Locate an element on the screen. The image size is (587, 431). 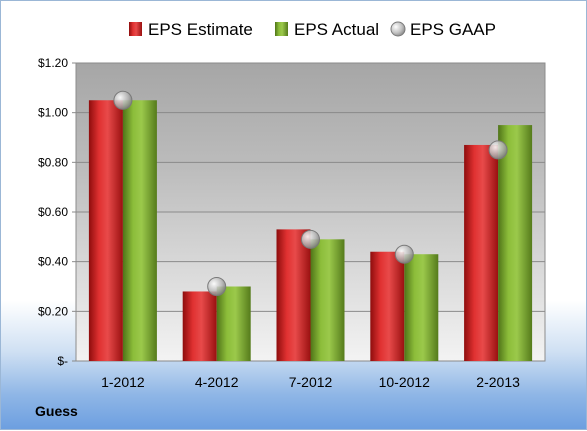
y-tick-label: $0.60 is located at coordinates (53, 212).